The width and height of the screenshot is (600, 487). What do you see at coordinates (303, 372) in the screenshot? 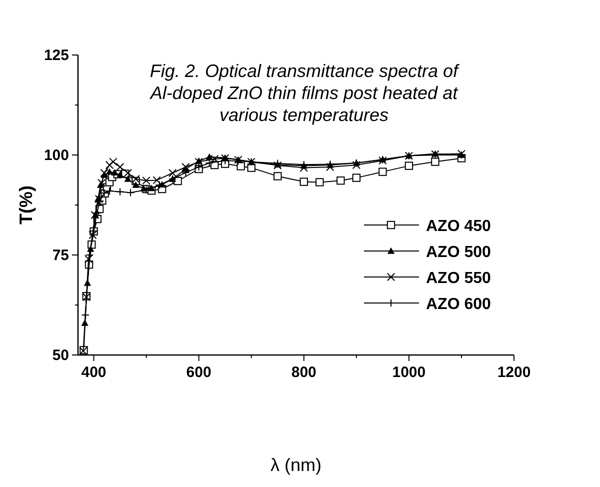
I see `x-tick-label: 800` at bounding box center [303, 372].